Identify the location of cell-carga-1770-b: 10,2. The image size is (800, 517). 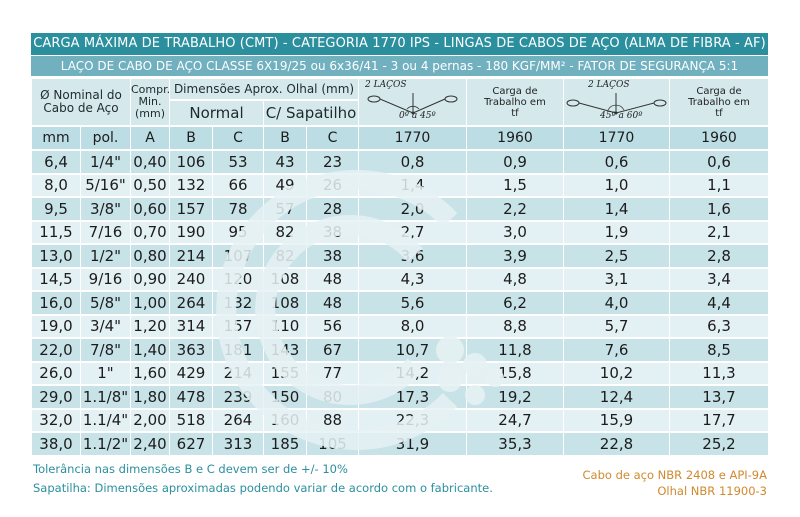
(616, 373).